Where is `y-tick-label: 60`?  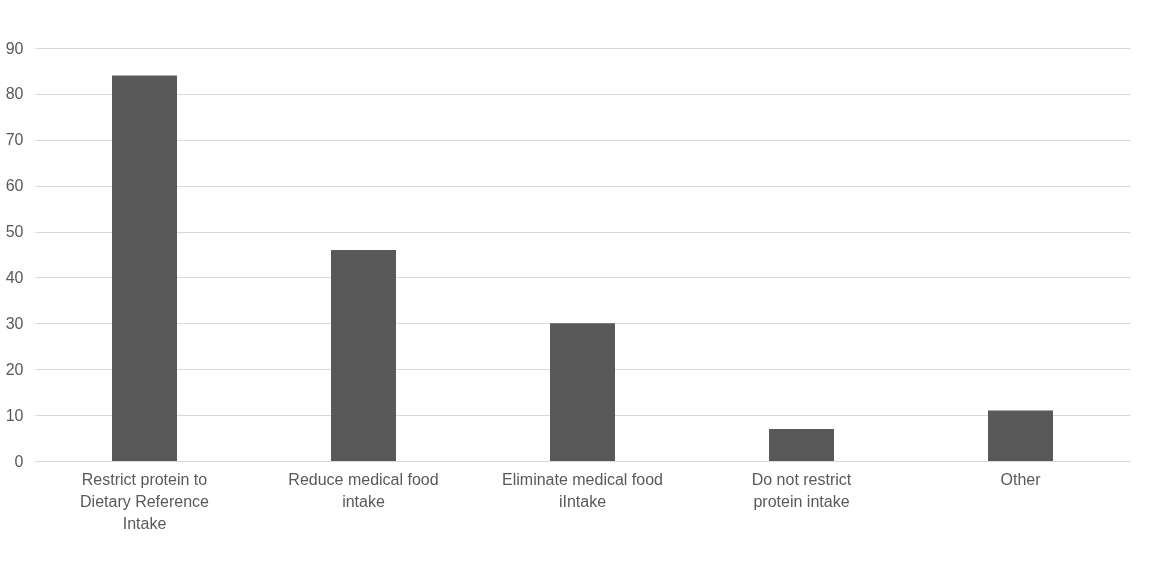
y-tick-label: 60 is located at coordinates (14, 186).